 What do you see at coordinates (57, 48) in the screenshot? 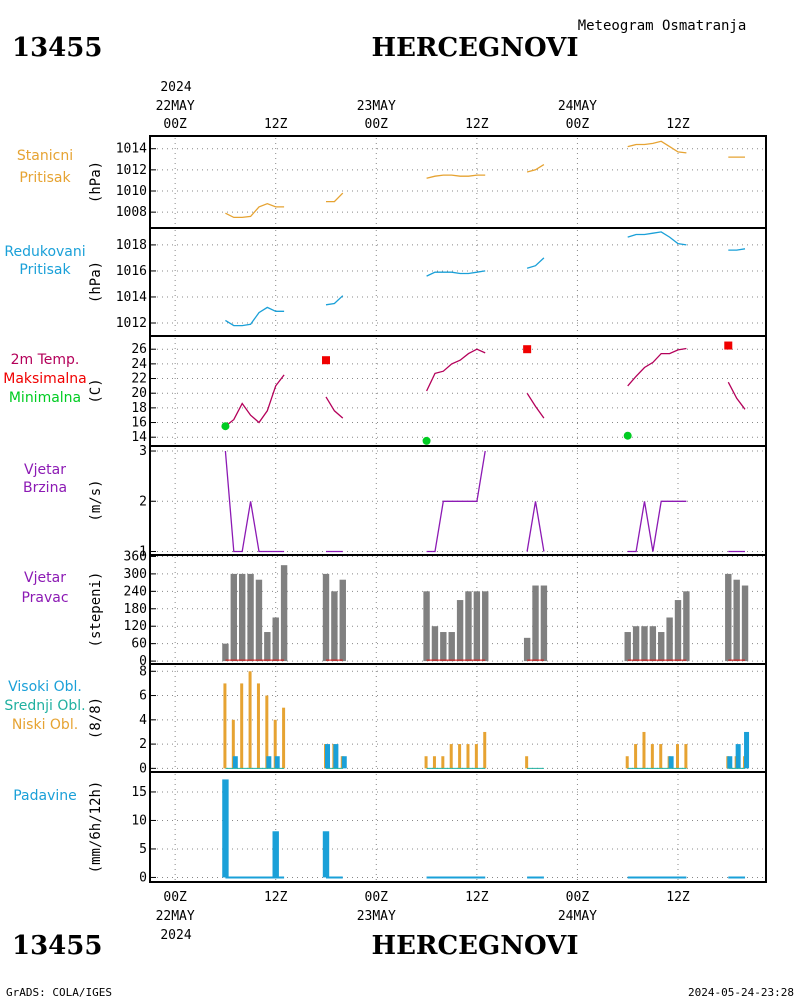
I see `station-id-top: 13455` at bounding box center [57, 48].